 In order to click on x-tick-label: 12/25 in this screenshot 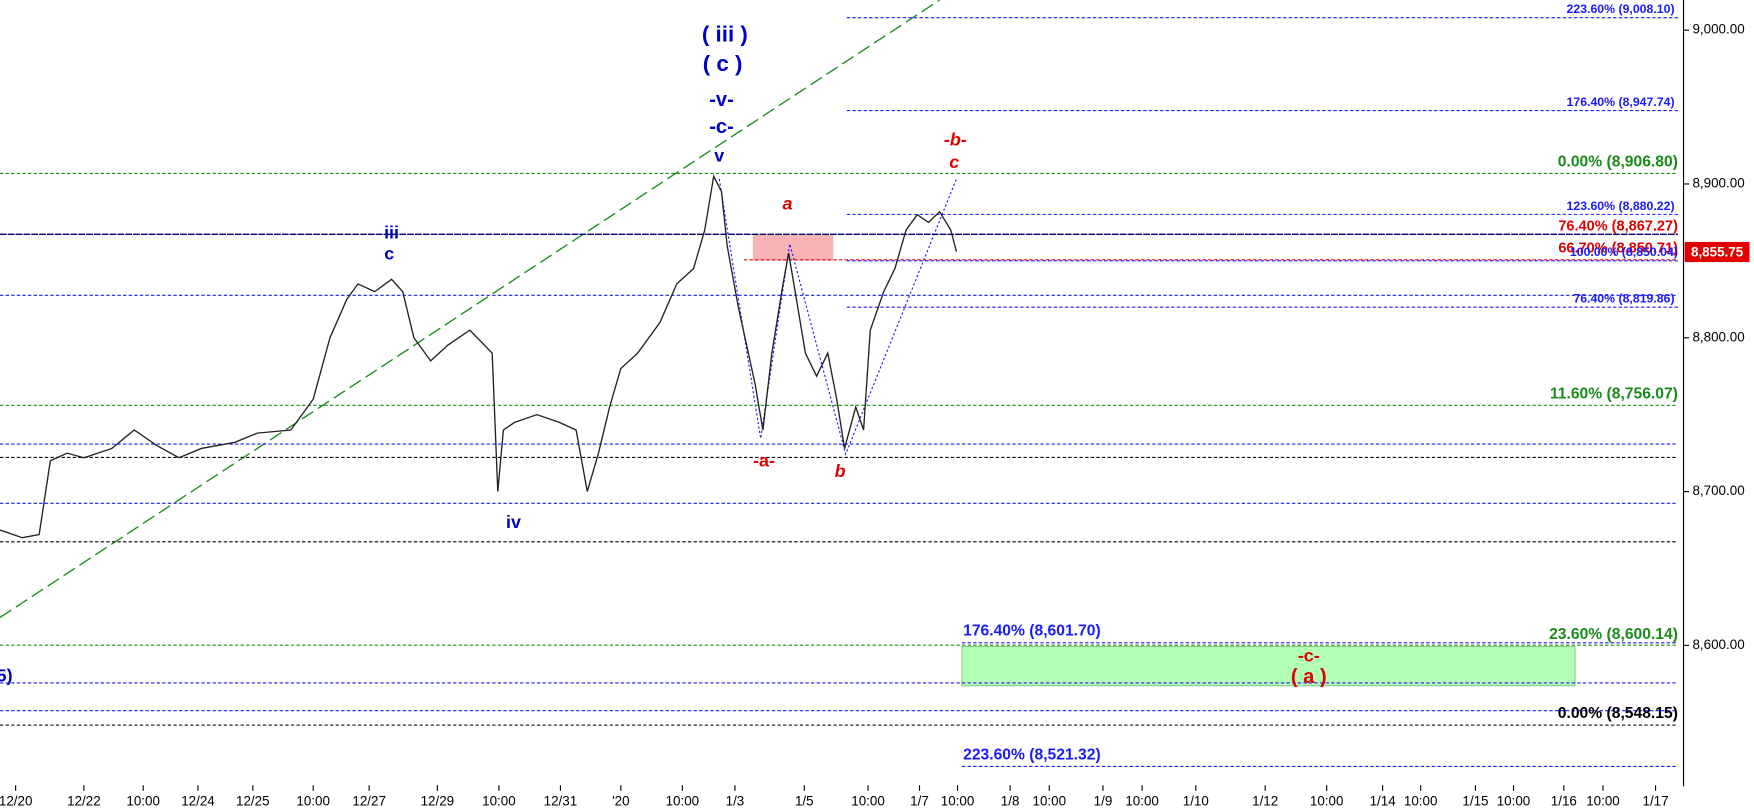, I will do `click(253, 801)`.